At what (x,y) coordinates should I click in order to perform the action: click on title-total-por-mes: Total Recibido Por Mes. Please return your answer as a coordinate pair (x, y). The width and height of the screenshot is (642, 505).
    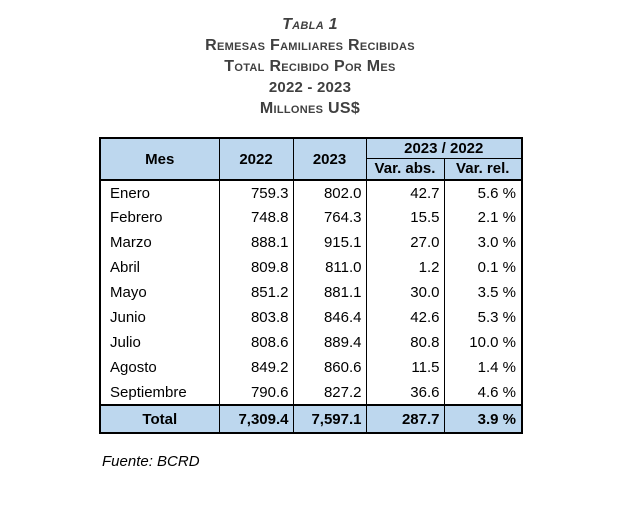
    Looking at the image, I should click on (310, 66).